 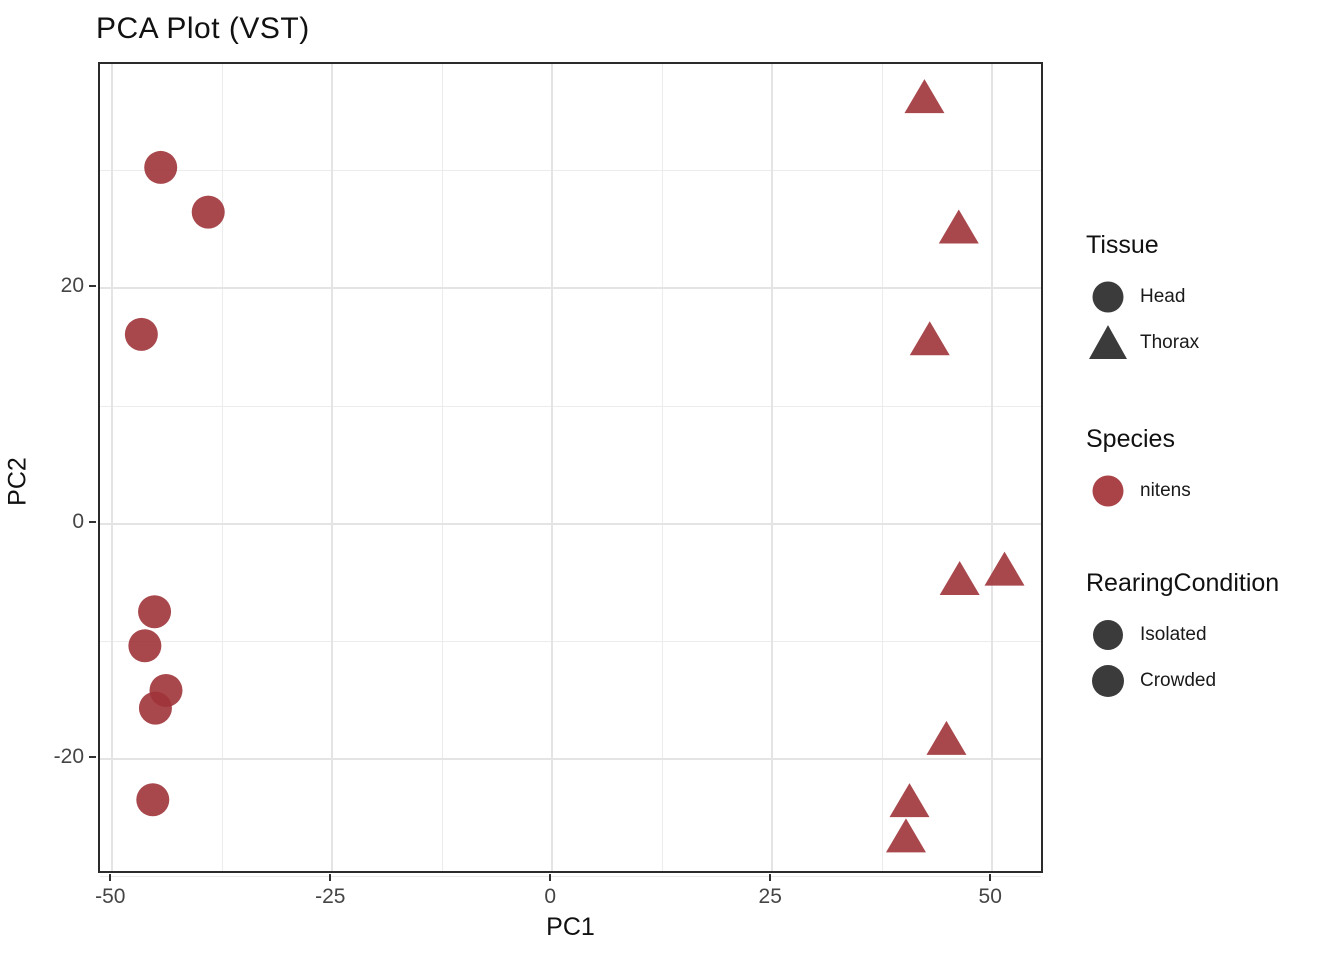 I want to click on x-tick-label: -25, so click(x=330, y=896).